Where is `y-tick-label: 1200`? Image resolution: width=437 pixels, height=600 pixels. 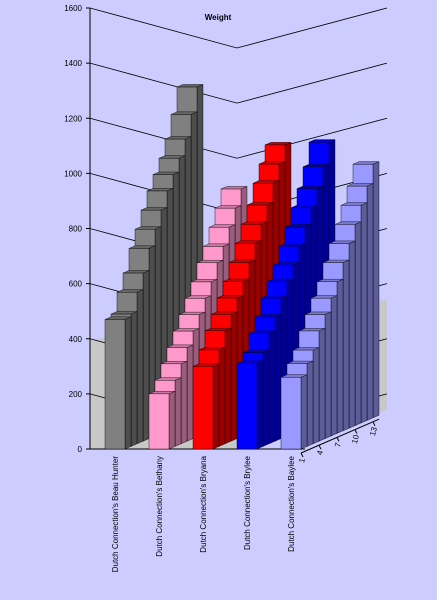
y-tick-label: 1200 is located at coordinates (73, 118).